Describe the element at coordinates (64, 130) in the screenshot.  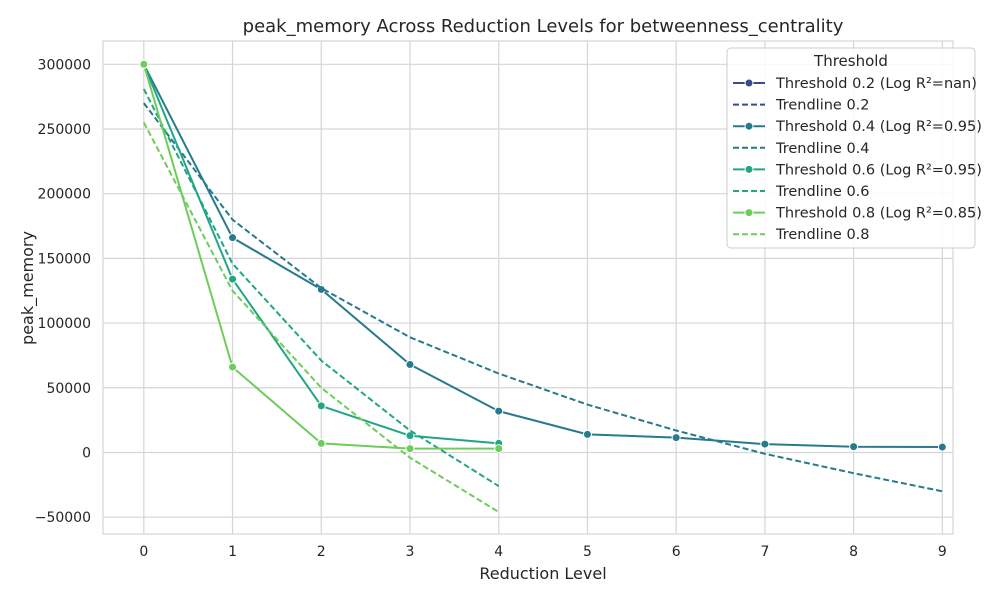
I see `y-tick-label: 250000` at that location.